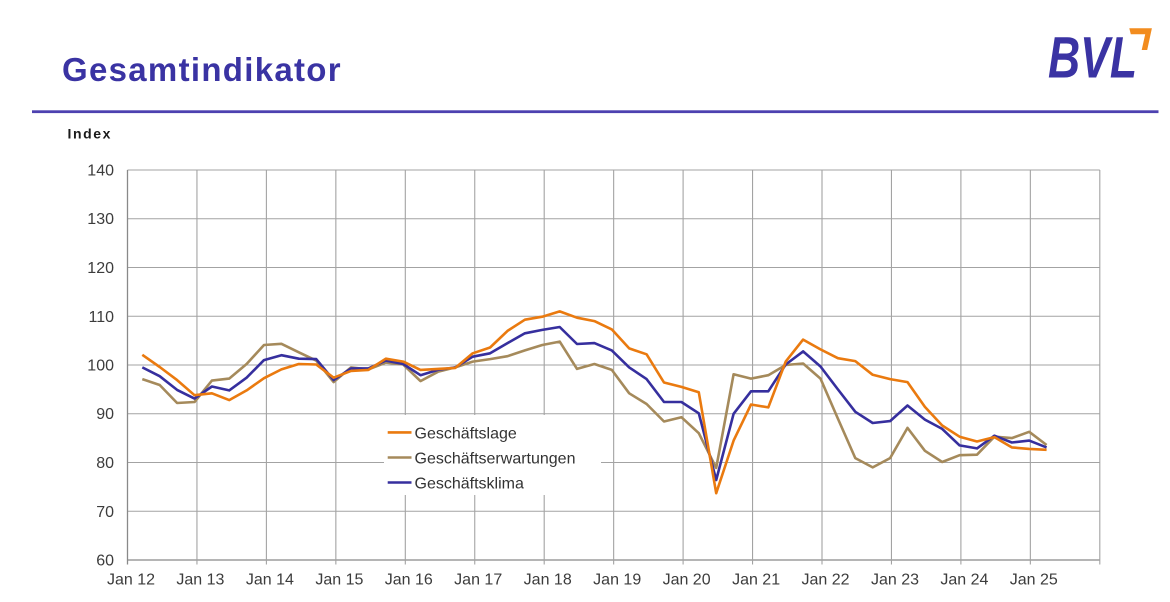 This screenshot has height=602, width=1170. Describe the element at coordinates (100, 171) in the screenshot. I see `svg-text: 140` at that location.